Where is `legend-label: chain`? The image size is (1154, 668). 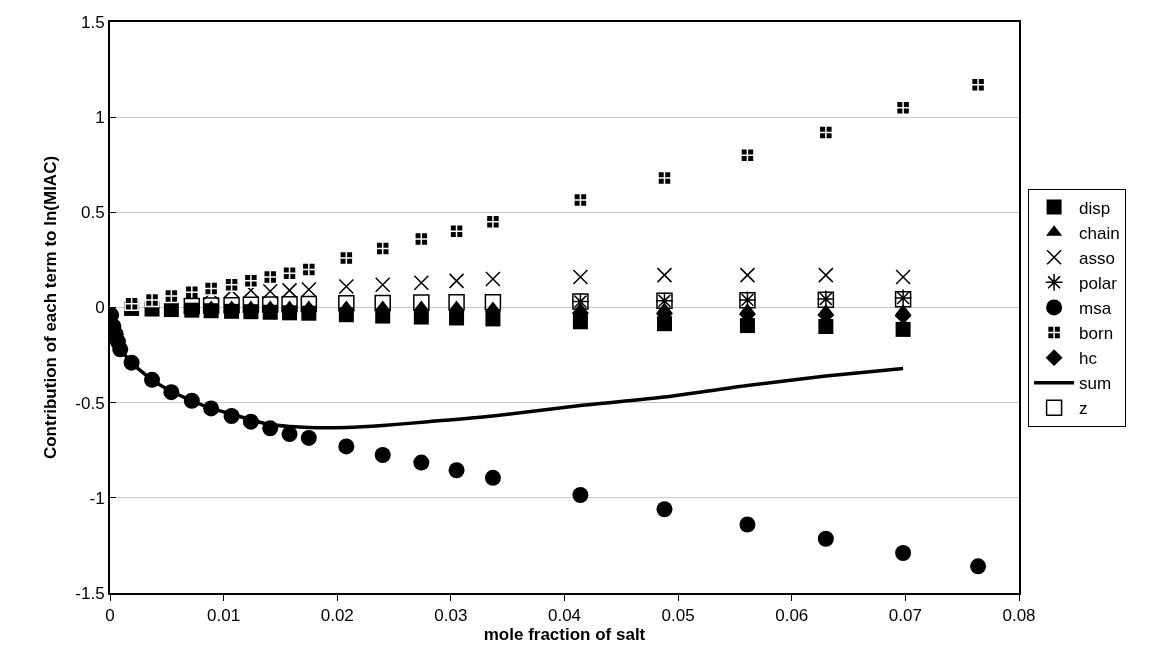
legend-label: chain is located at coordinates (1099, 233).